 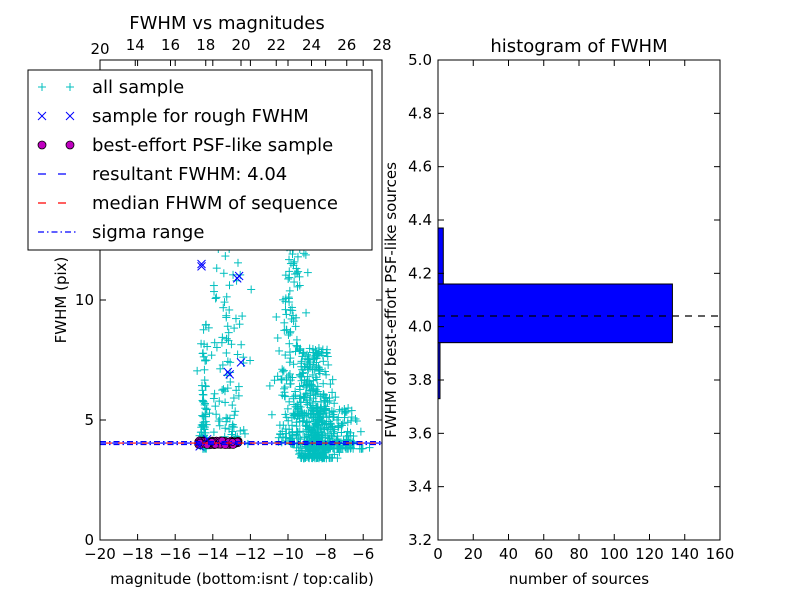 What do you see at coordinates (99, 49) in the screenshot?
I see `left-top-extra-tick: 20` at bounding box center [99, 49].